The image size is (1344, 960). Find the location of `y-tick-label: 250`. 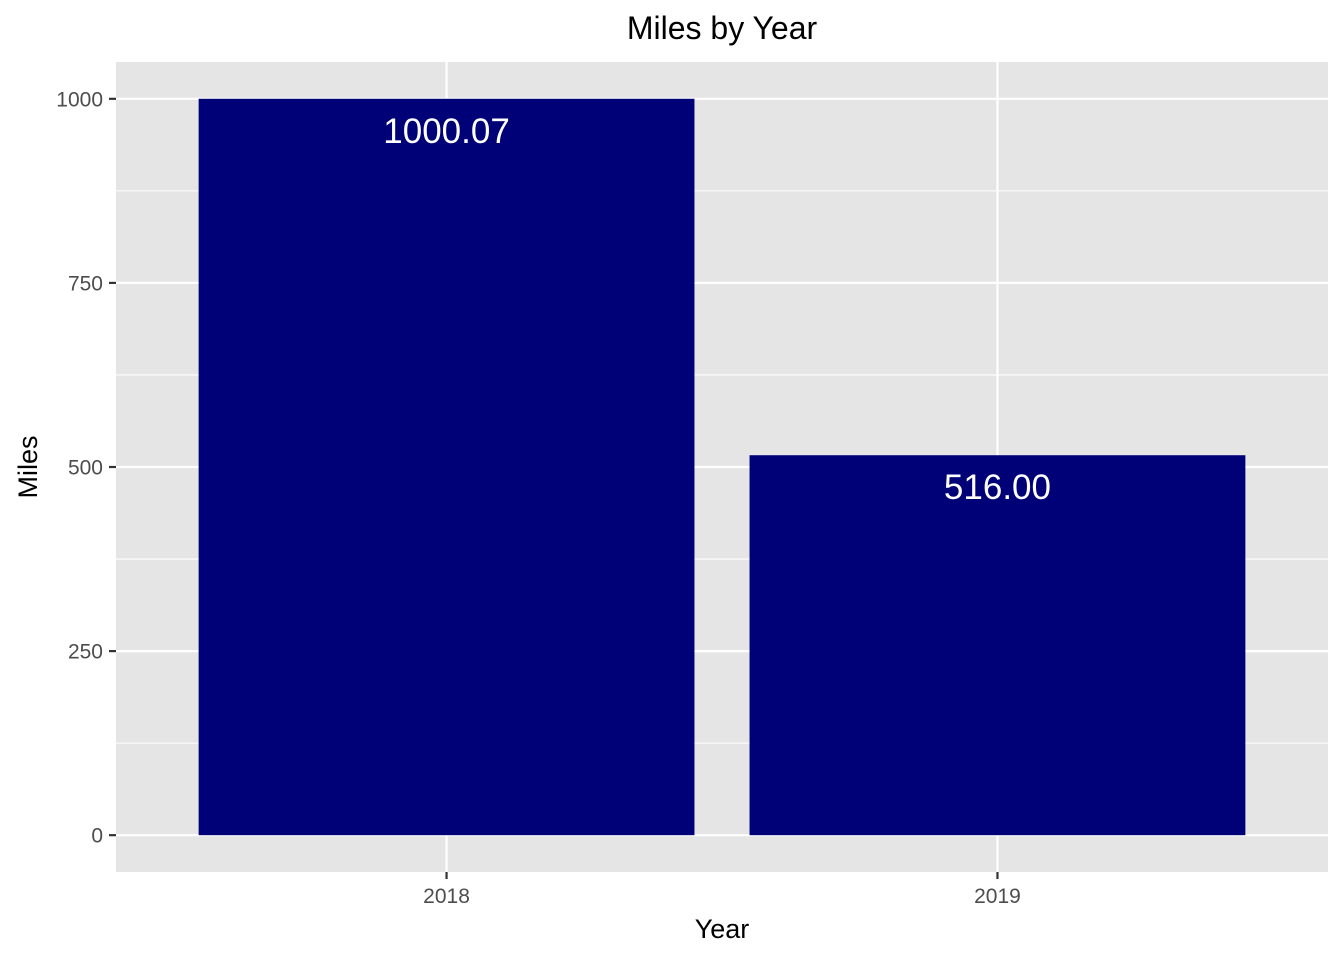

y-tick-label: 250 is located at coordinates (85, 652).